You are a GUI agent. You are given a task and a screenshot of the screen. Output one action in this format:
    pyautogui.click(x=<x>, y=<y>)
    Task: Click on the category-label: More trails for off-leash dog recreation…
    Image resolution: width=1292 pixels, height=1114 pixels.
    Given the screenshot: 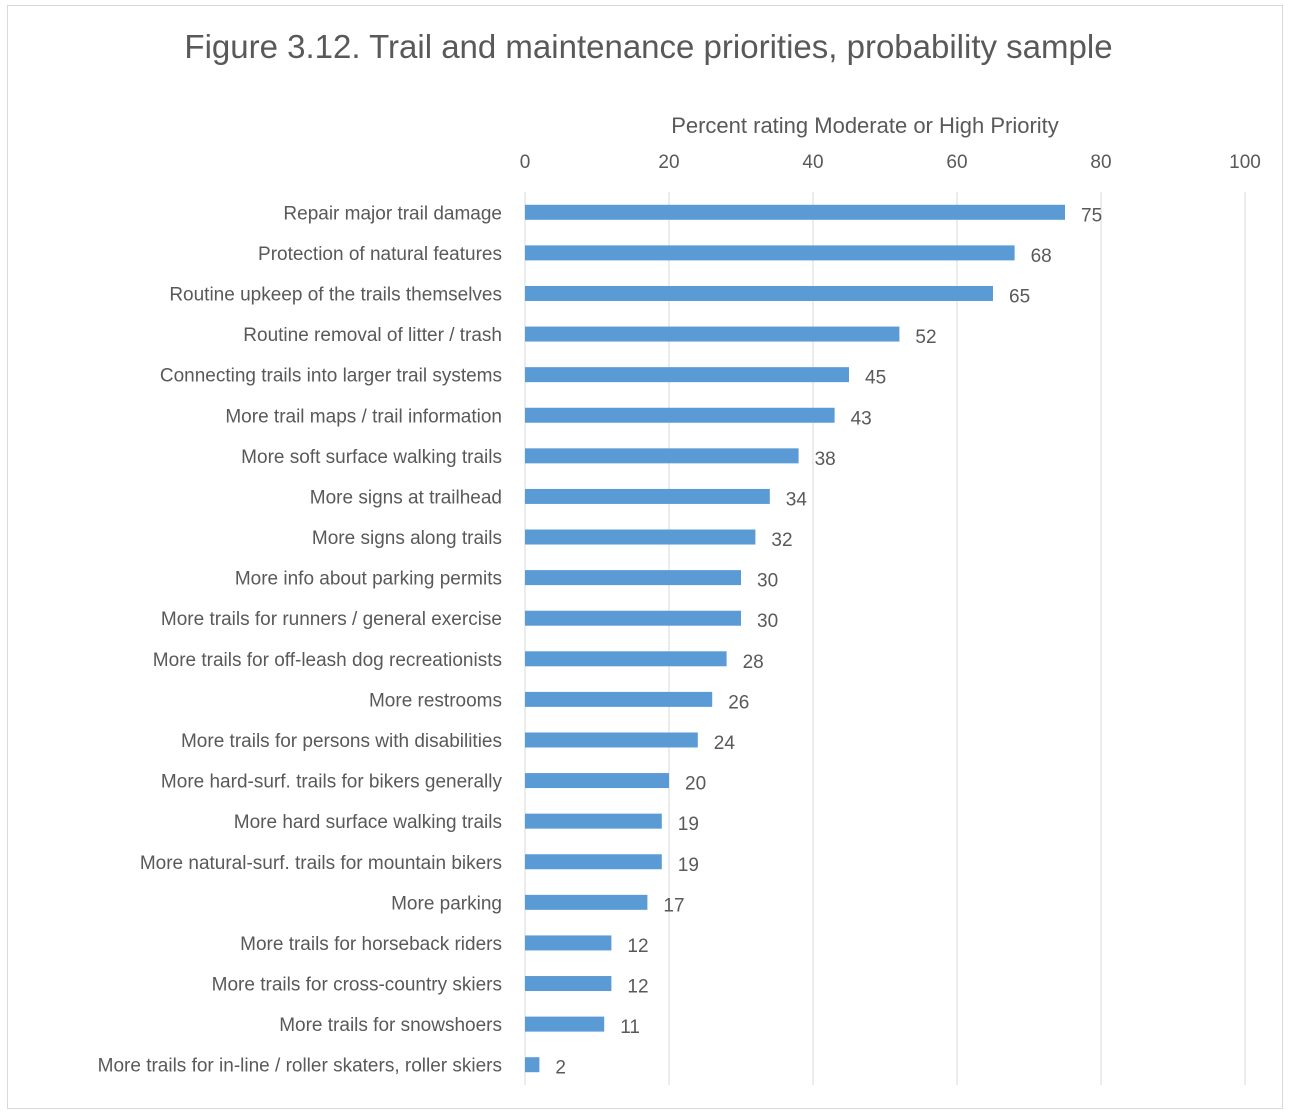 What is the action you would take?
    pyautogui.click(x=327, y=660)
    